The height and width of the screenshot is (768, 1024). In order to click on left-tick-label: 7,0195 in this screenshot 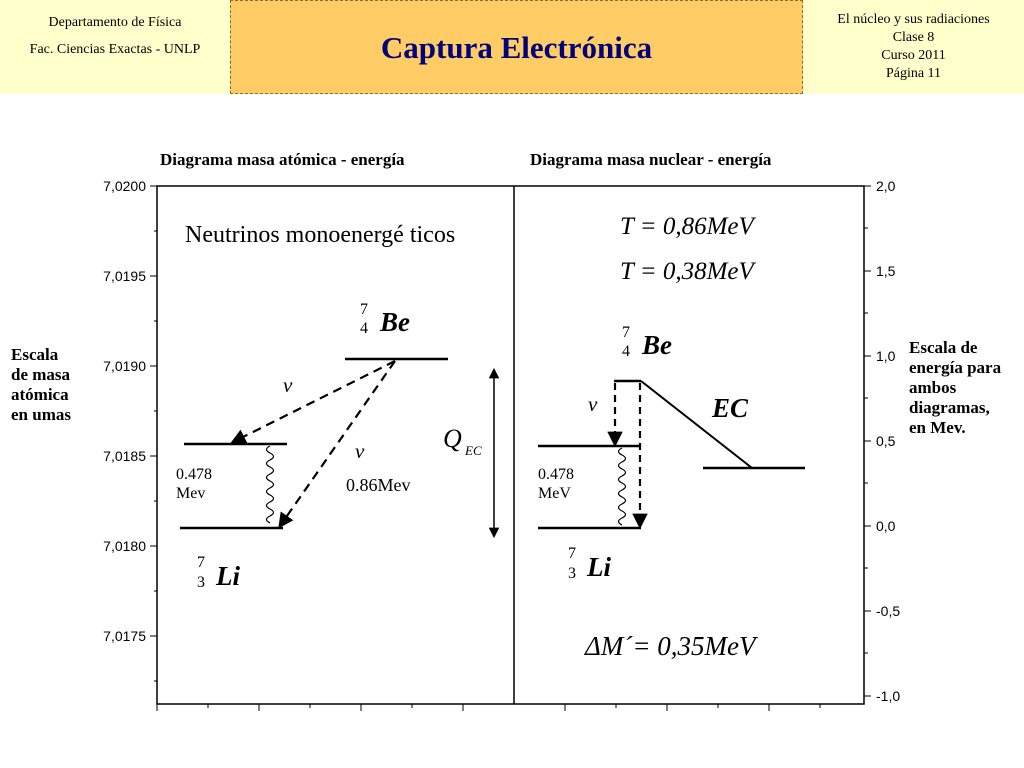, I will do `click(124, 276)`.